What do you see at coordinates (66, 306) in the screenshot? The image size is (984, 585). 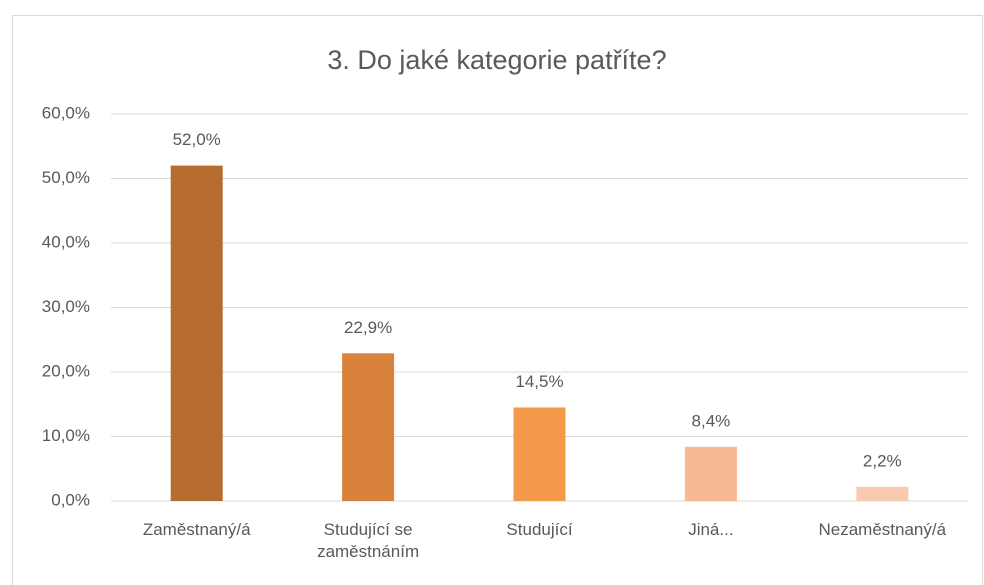 I see `y-tick-label: 30,0%` at bounding box center [66, 306].